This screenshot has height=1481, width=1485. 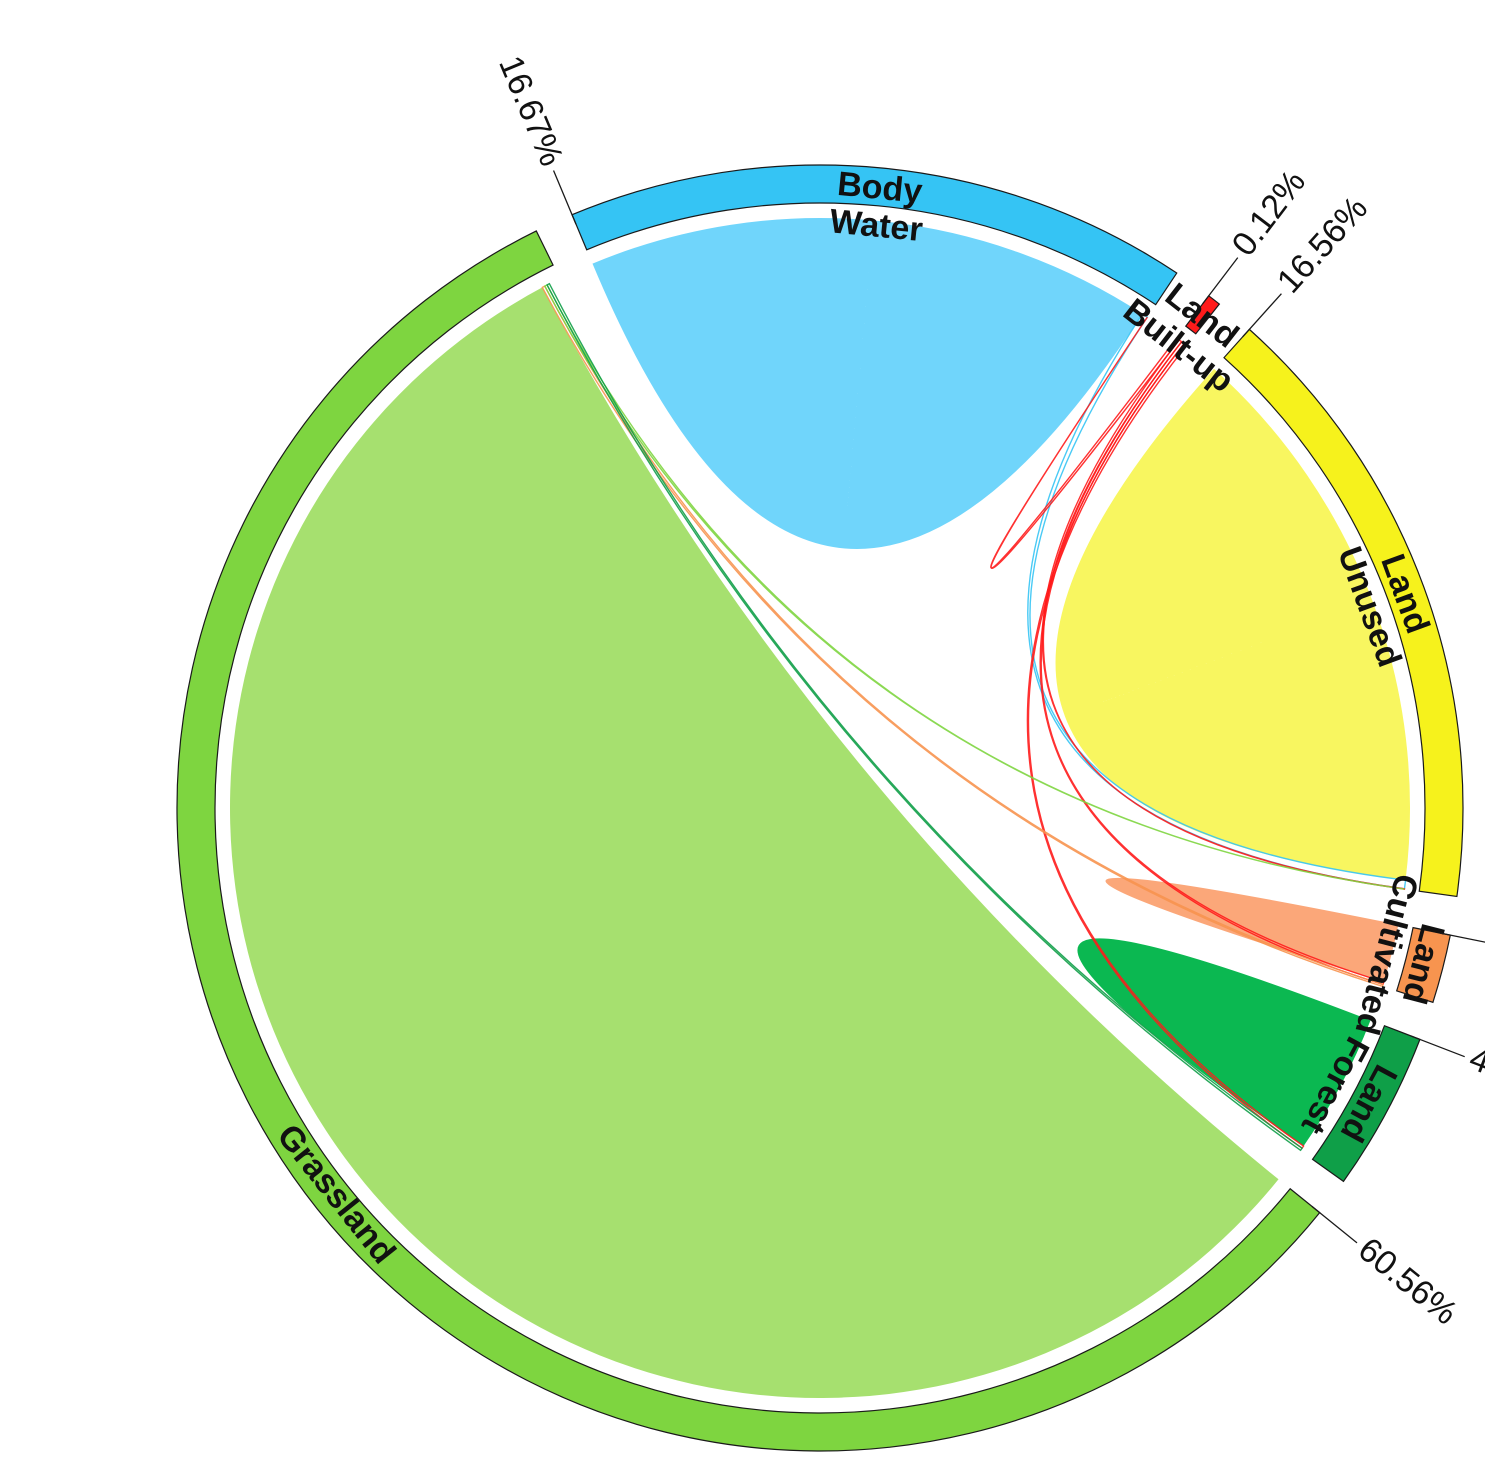 I want to click on chord-self-unused, so click(x=1232, y=624).